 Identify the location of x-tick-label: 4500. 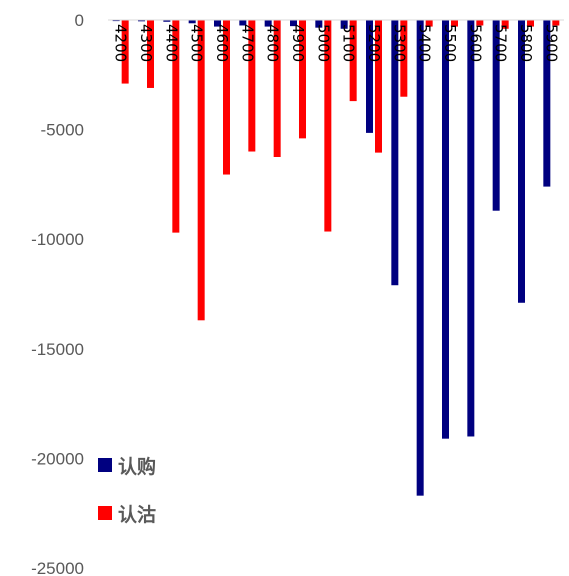
(197, 43).